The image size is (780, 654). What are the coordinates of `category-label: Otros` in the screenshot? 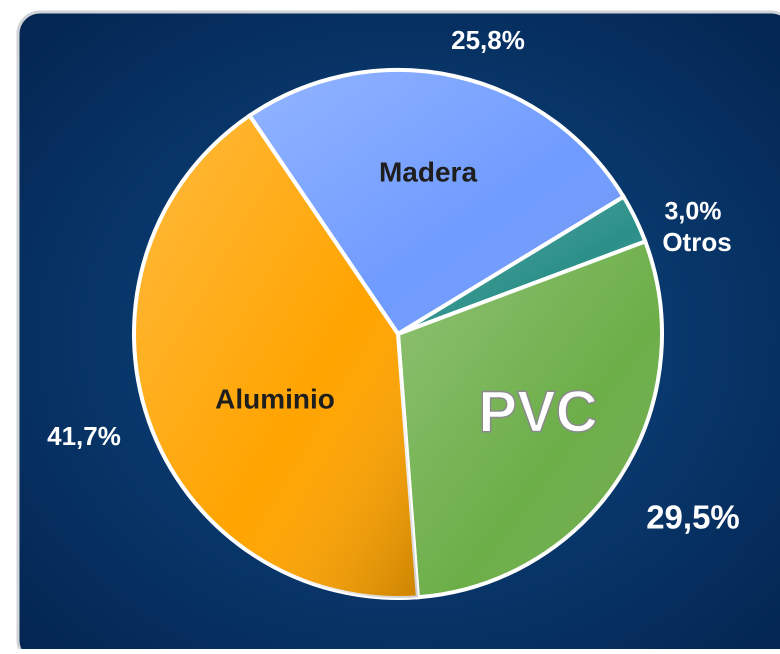 It's located at (696, 242).